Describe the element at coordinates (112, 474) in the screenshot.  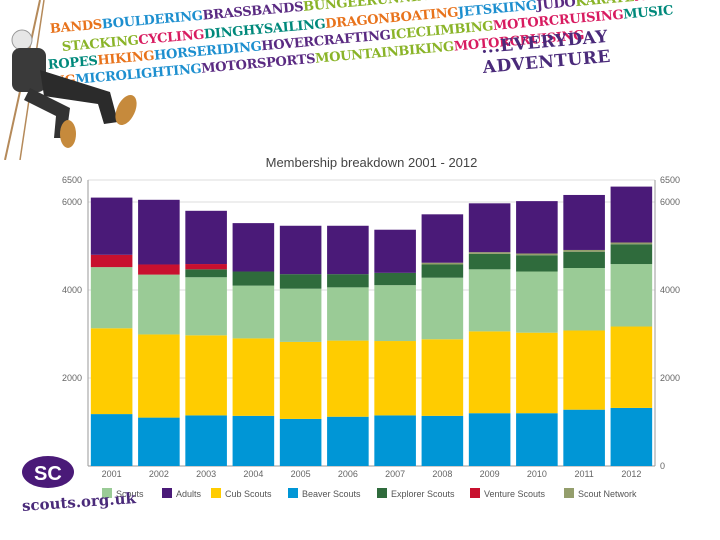
I see `x-tick-label: 2001` at that location.